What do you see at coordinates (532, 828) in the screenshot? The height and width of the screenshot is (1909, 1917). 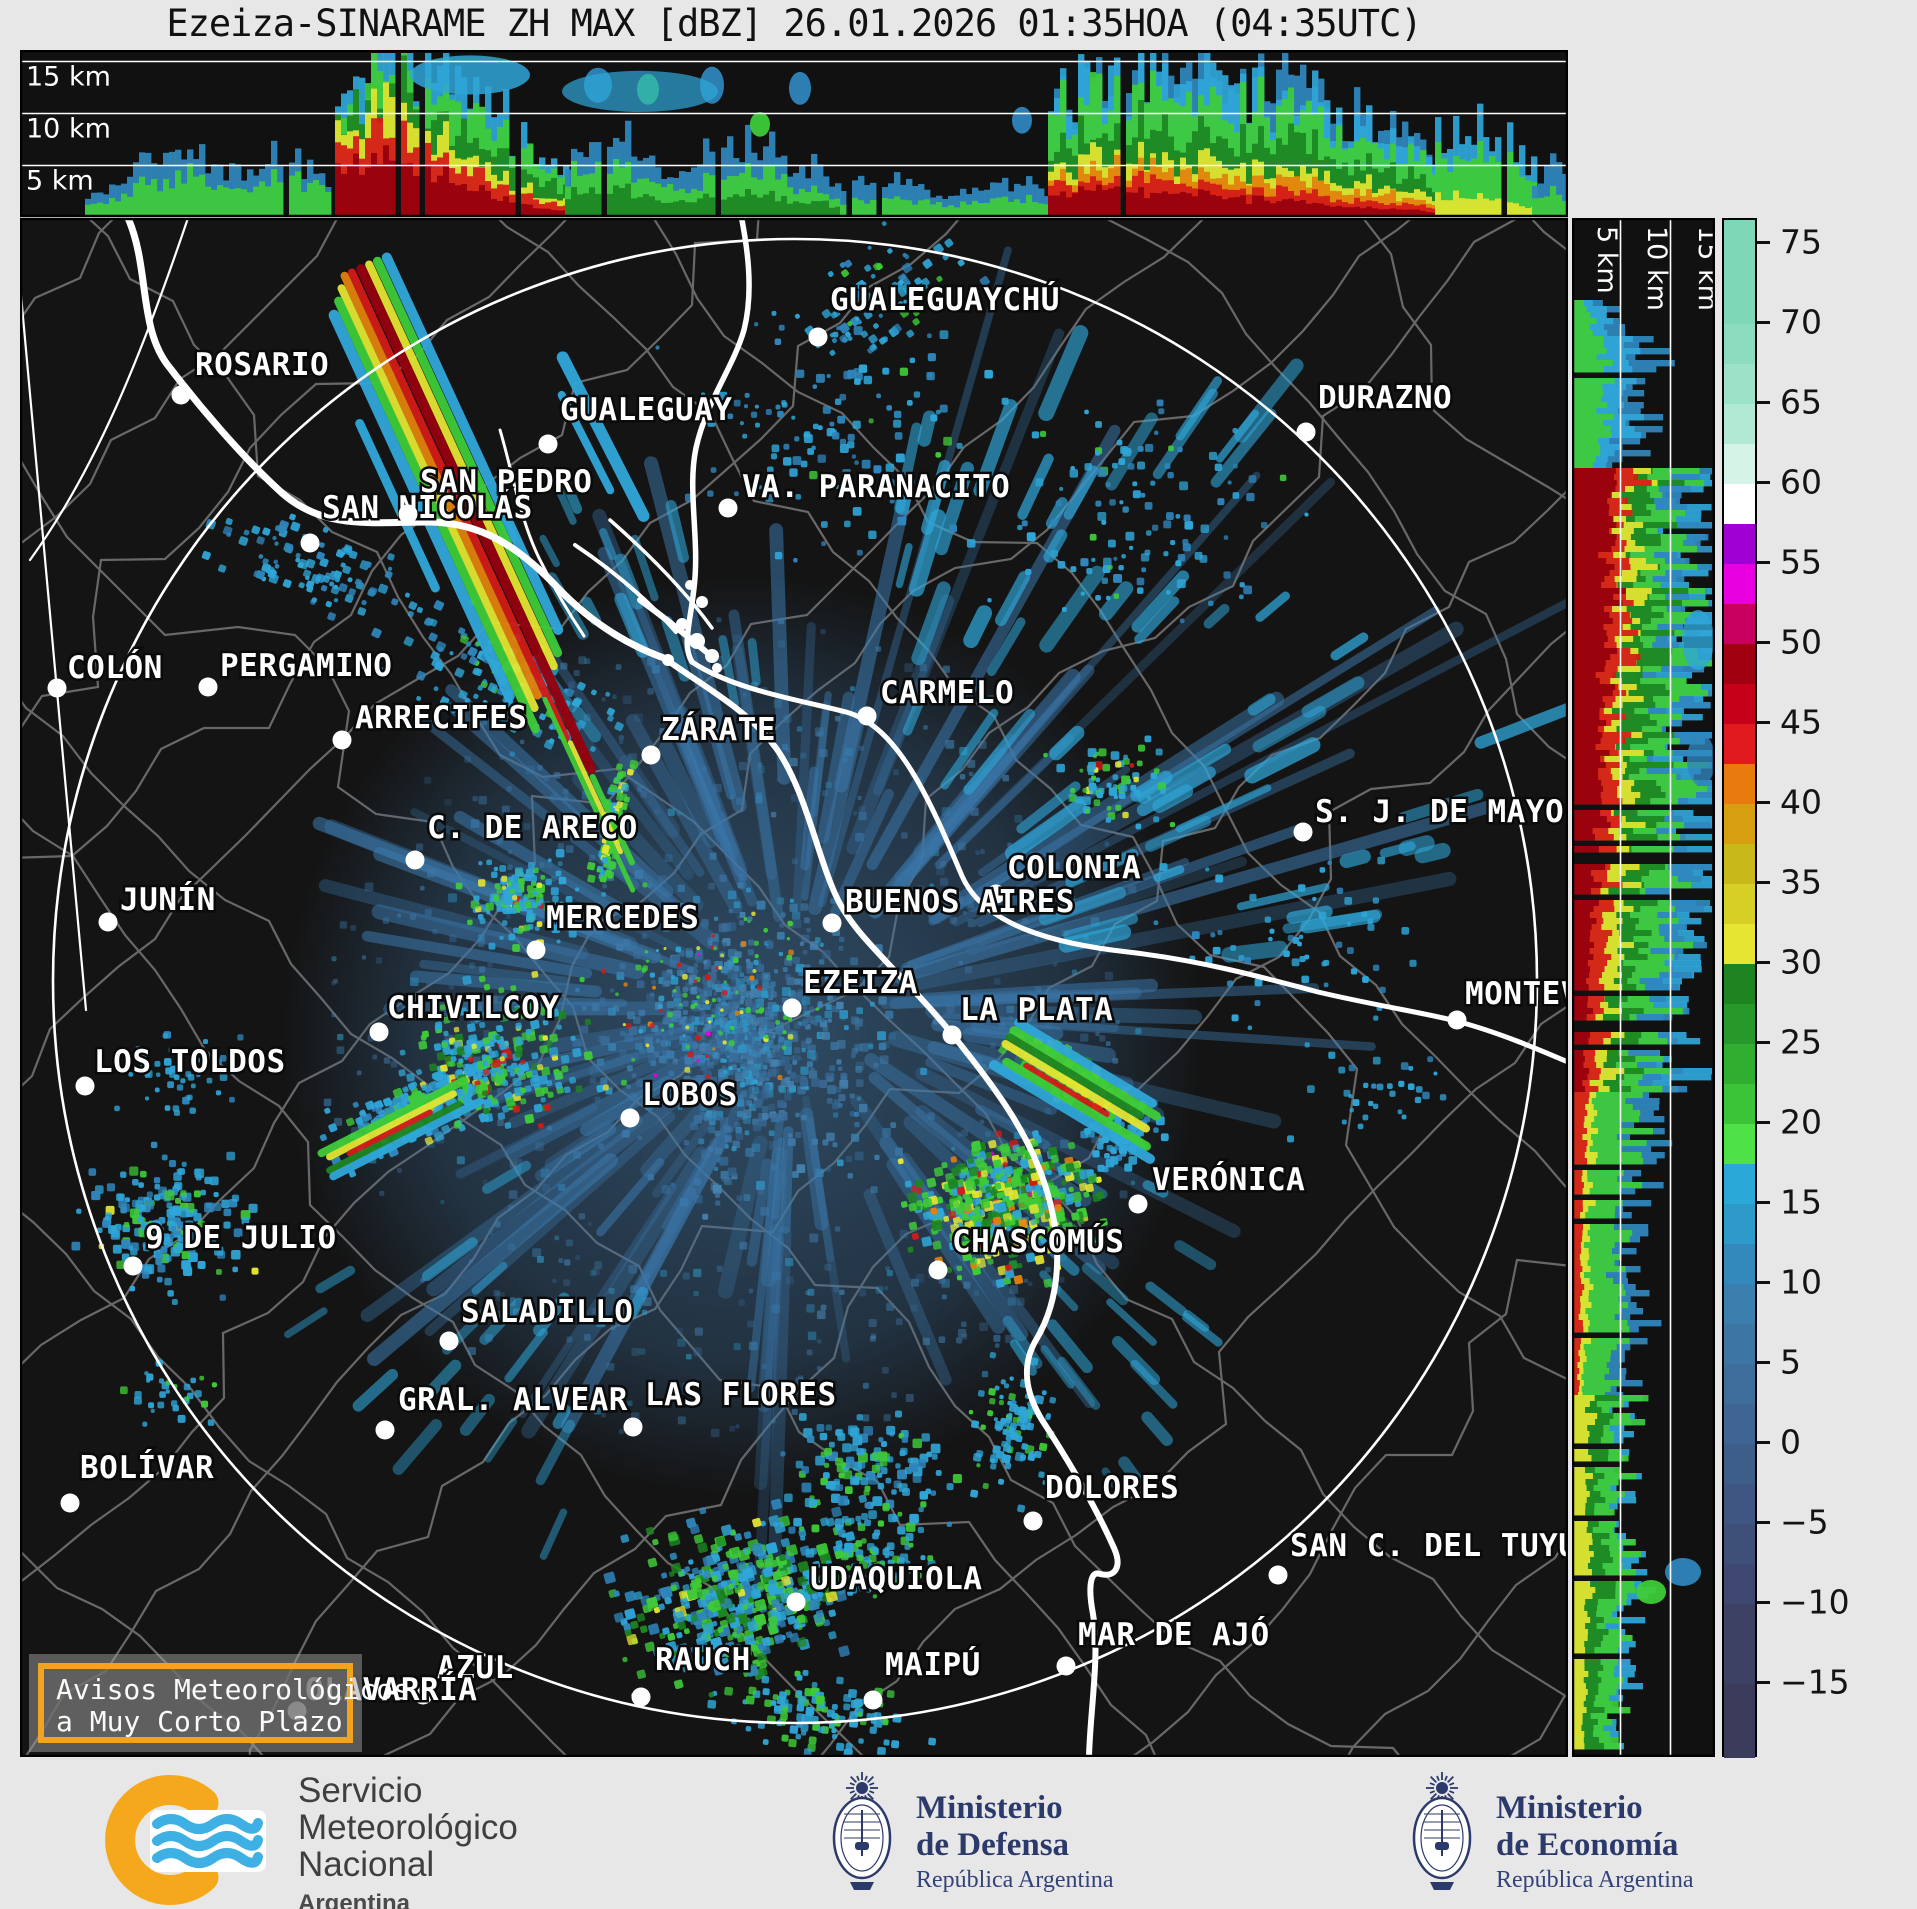 I see `city-label-c-de-areco: C. DE ARECO` at bounding box center [532, 828].